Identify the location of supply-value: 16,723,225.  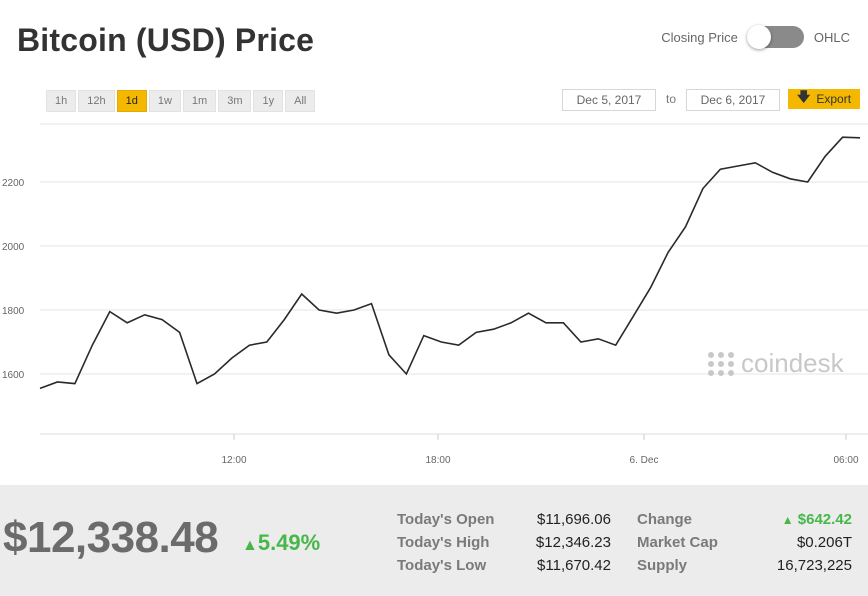
(814, 565).